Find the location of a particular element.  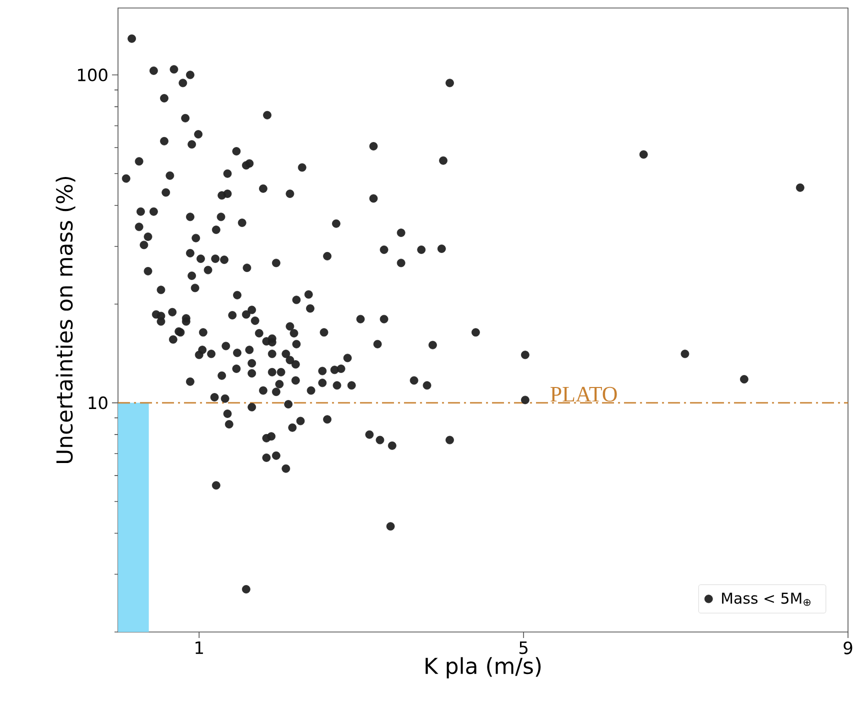

ref-line-label: PLATO is located at coordinates (583, 394).